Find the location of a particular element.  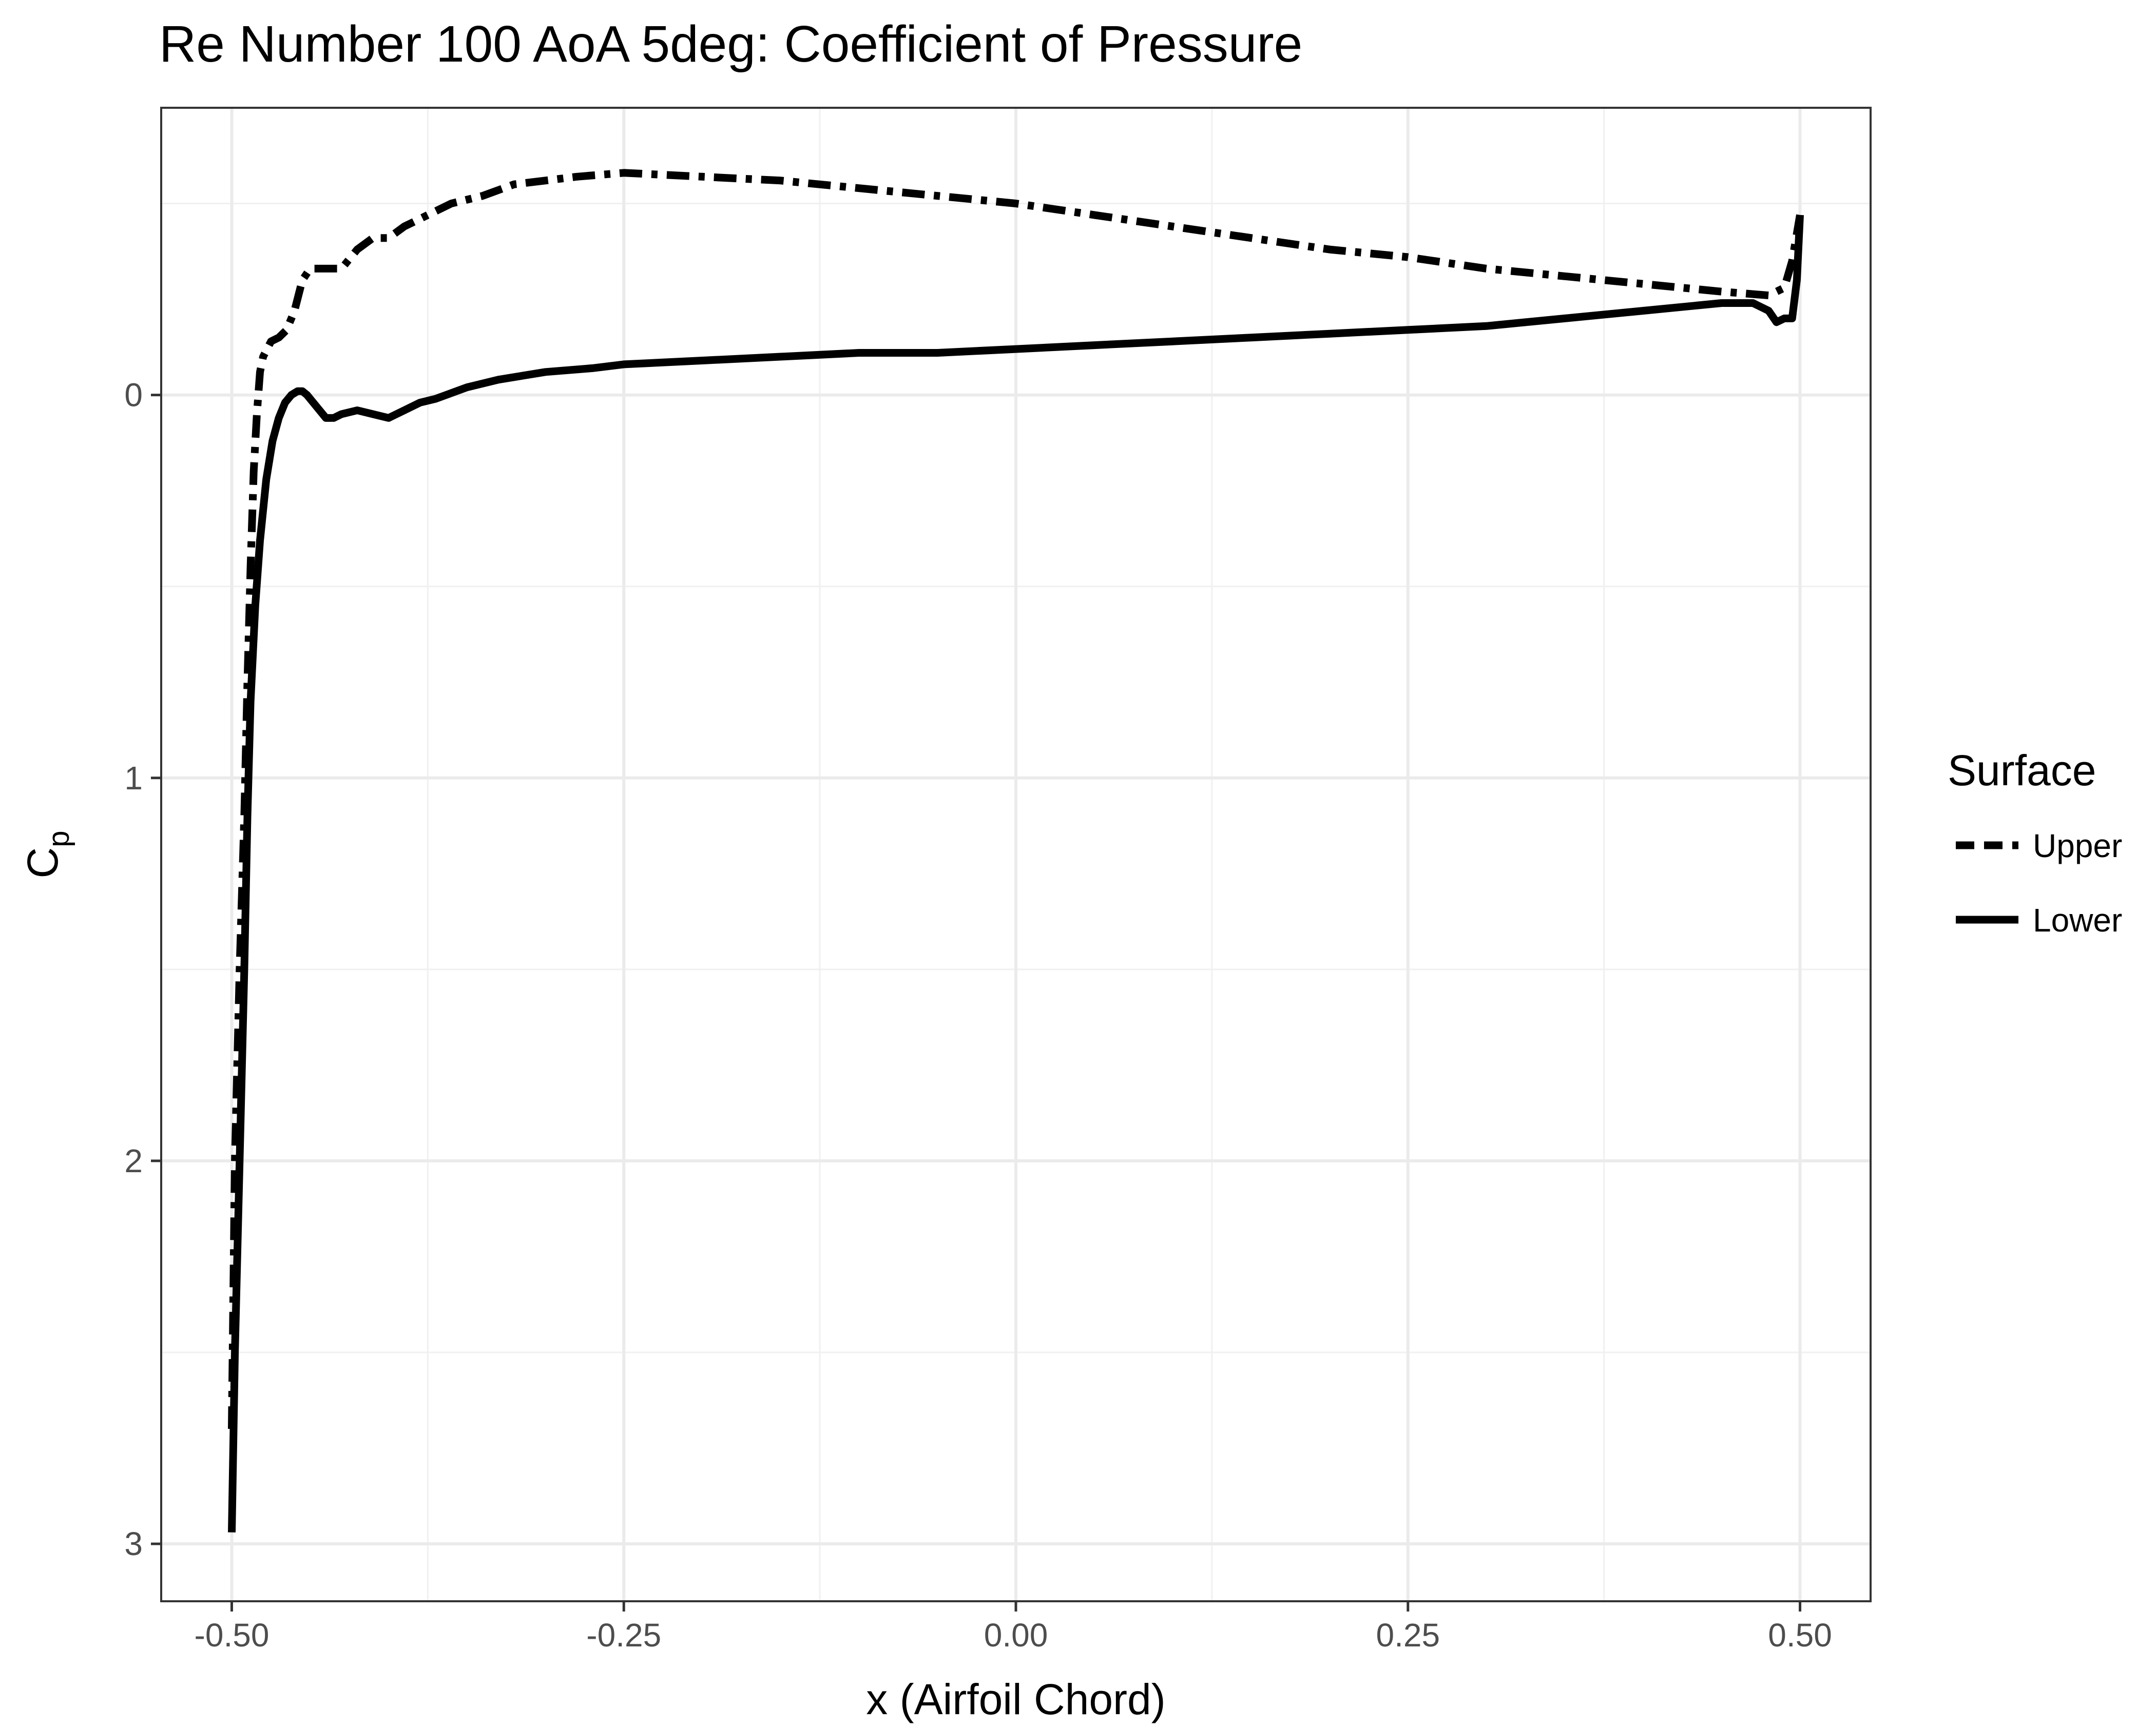

legend-label-lower: Lower is located at coordinates (2077, 920).